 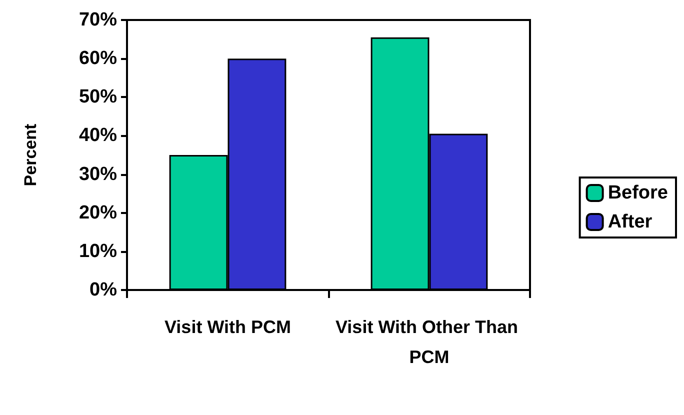 What do you see at coordinates (638, 193) in the screenshot?
I see `legend-label: Before` at bounding box center [638, 193].